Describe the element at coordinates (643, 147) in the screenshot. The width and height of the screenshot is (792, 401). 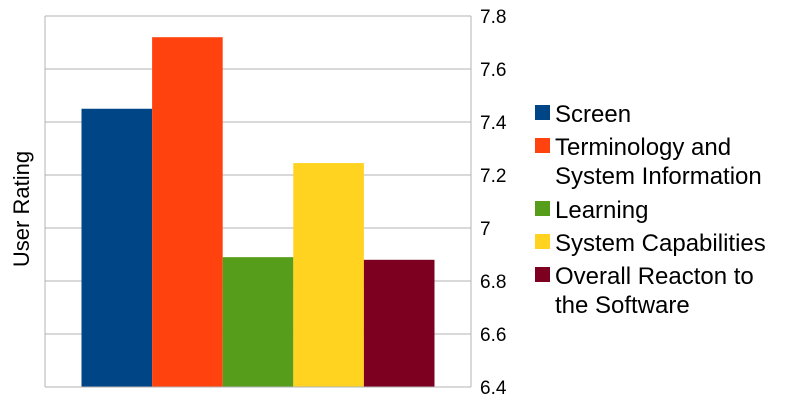
I see `legend-label: Terminology and` at that location.